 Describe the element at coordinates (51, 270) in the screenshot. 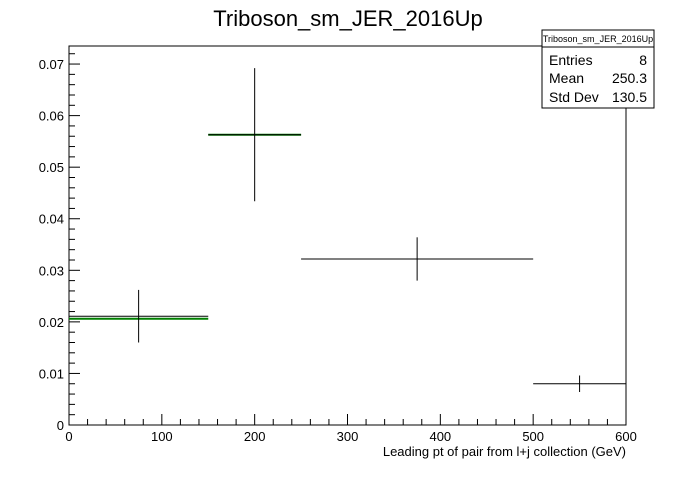

I see `y-tick-label: 0.03` at that location.